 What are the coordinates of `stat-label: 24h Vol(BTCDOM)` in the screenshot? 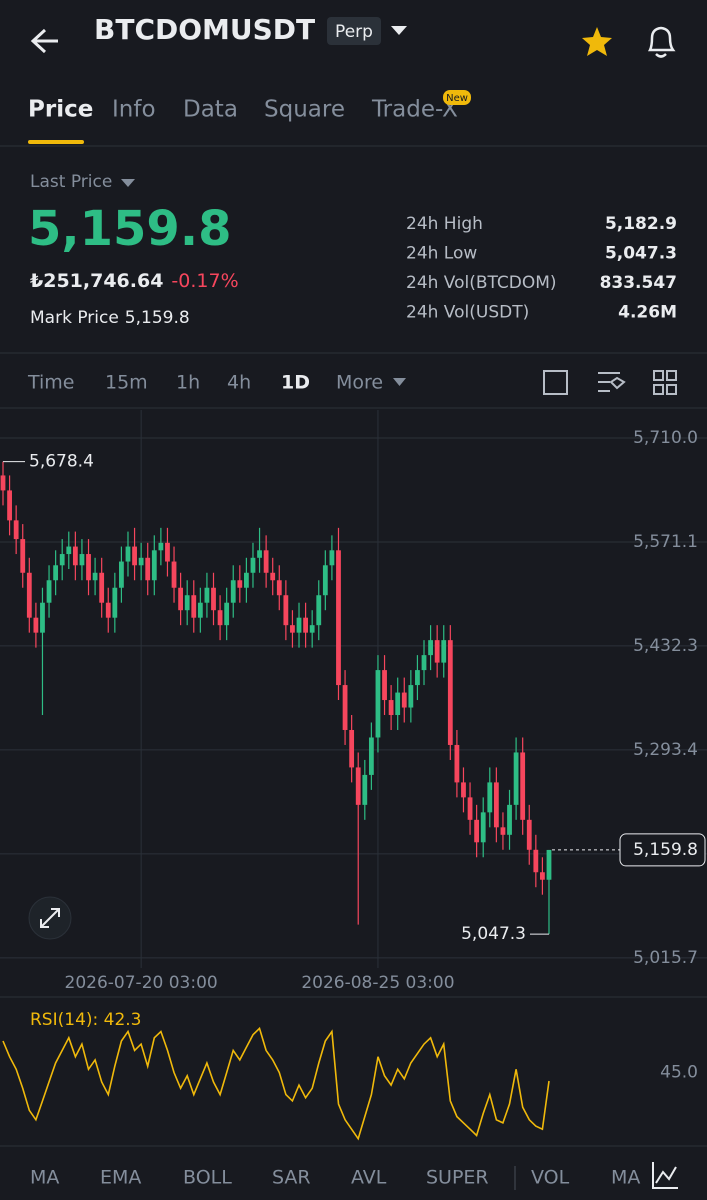 It's located at (481, 283).